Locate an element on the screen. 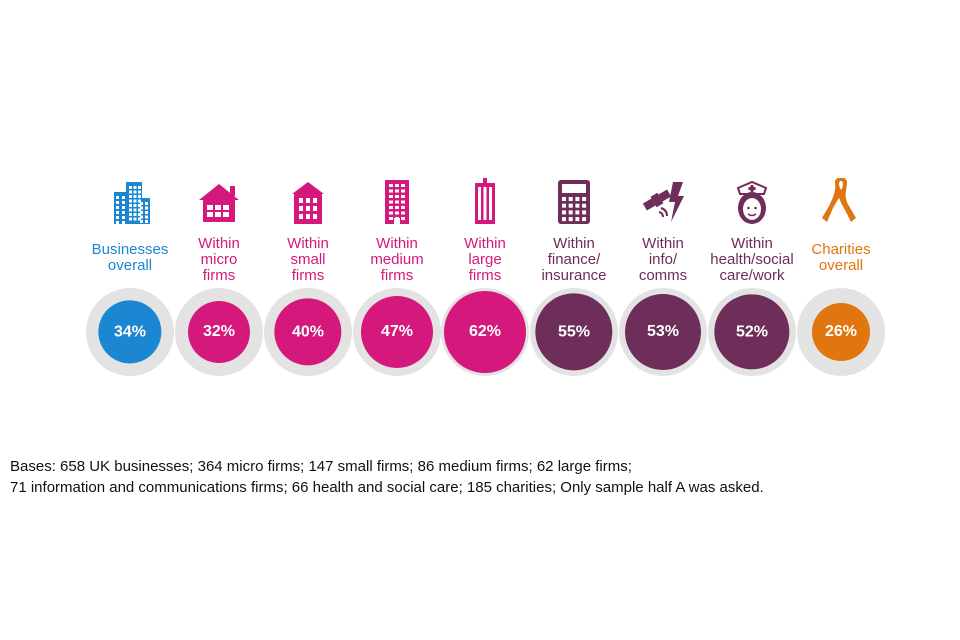 Image resolution: width=960 pixels, height=640 pixels. value-circle: 53% is located at coordinates (663, 332).